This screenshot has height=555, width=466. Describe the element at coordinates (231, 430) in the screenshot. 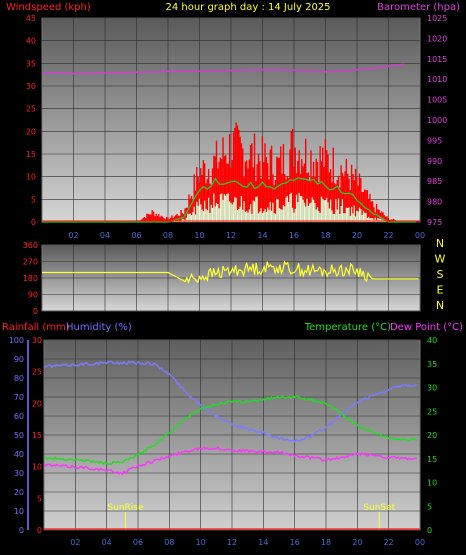

I see `temperature-line` at that location.